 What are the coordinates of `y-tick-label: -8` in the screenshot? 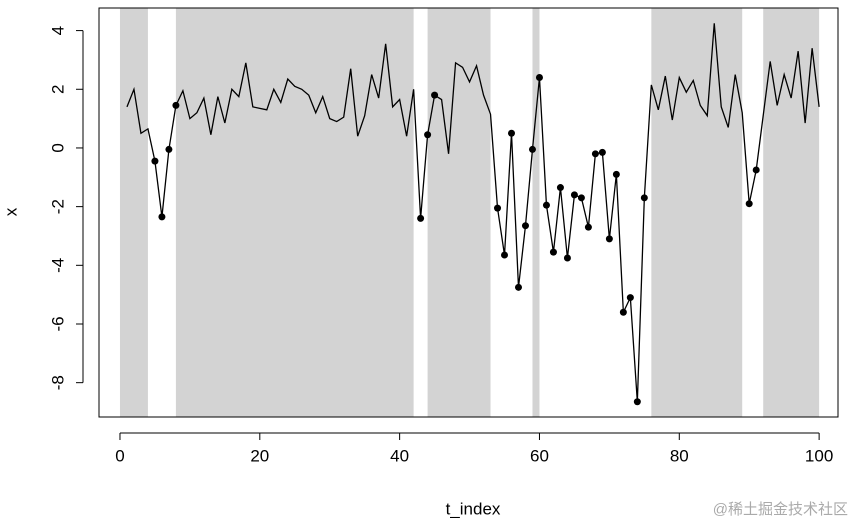 It's located at (57, 382).